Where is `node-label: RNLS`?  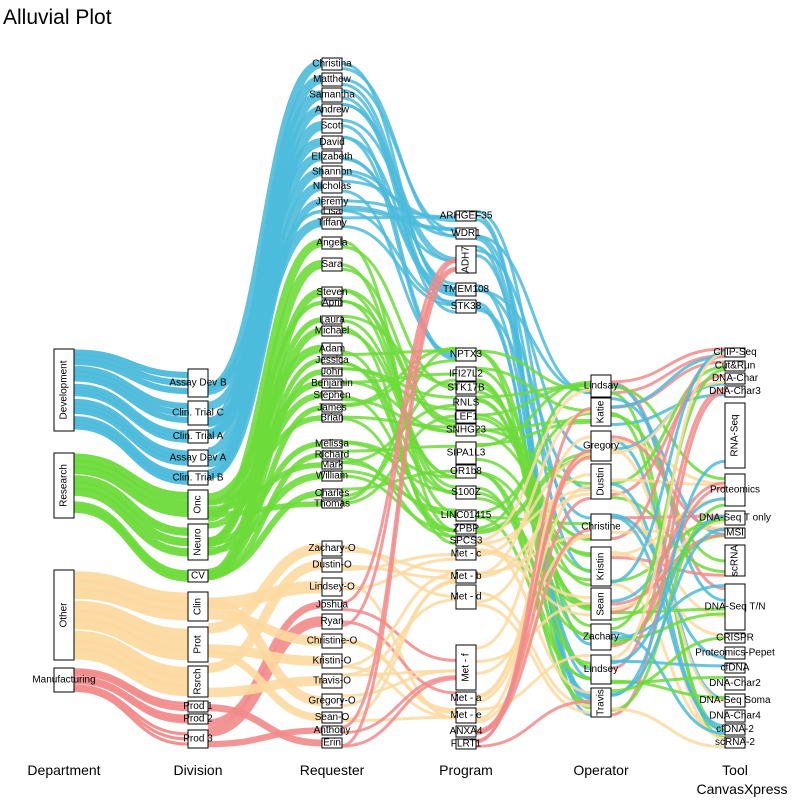 node-label: RNLS is located at coordinates (466, 403).